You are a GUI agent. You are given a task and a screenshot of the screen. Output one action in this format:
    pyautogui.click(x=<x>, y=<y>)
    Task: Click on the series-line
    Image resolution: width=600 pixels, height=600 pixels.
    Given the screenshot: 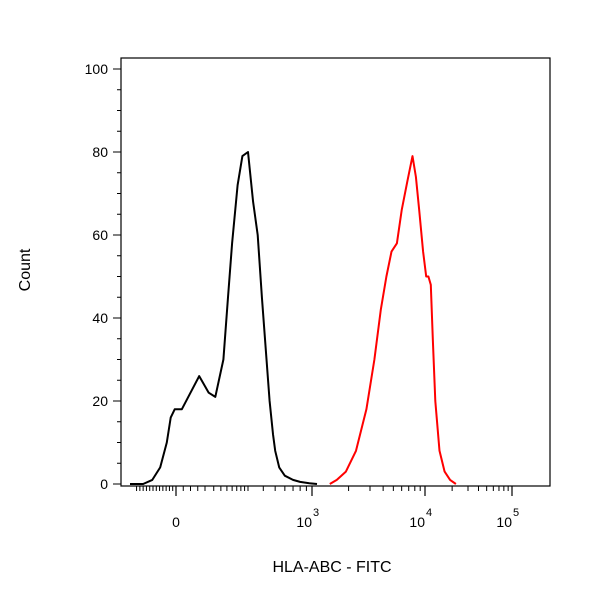 What is the action you would take?
    pyautogui.click(x=393, y=320)
    